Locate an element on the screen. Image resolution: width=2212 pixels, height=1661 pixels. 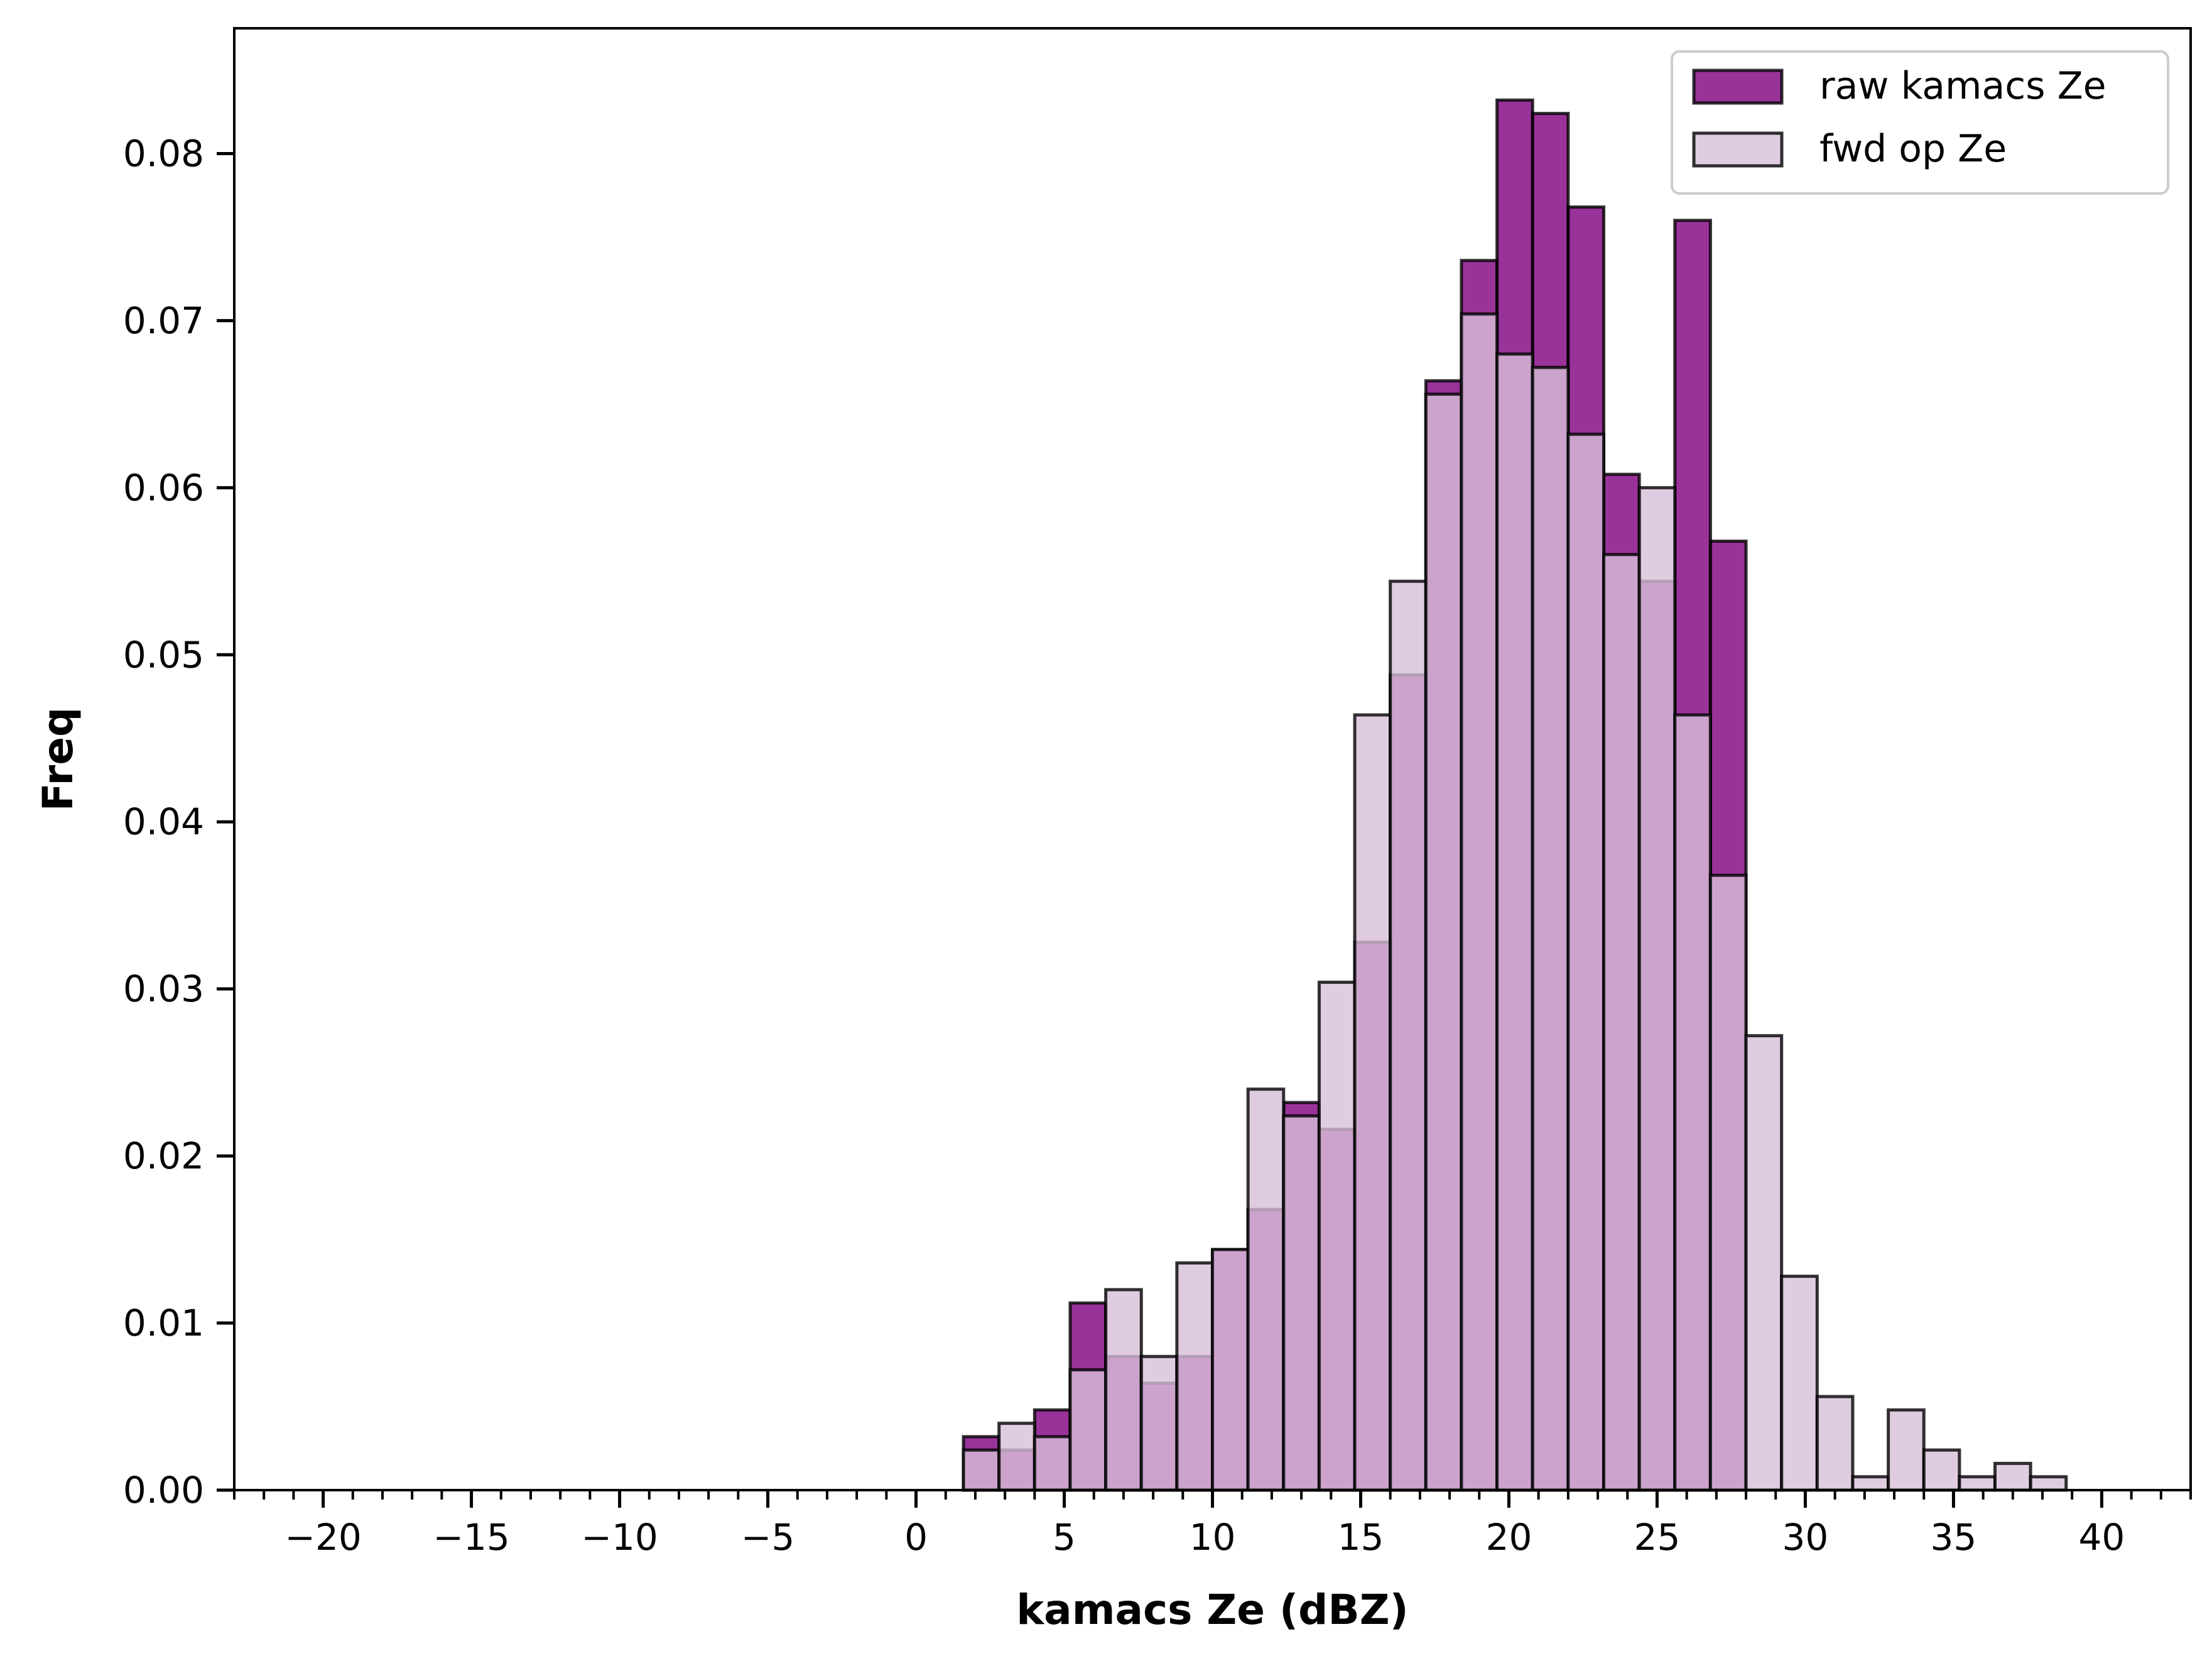
x-tick-label: 35 is located at coordinates (1954, 1537).